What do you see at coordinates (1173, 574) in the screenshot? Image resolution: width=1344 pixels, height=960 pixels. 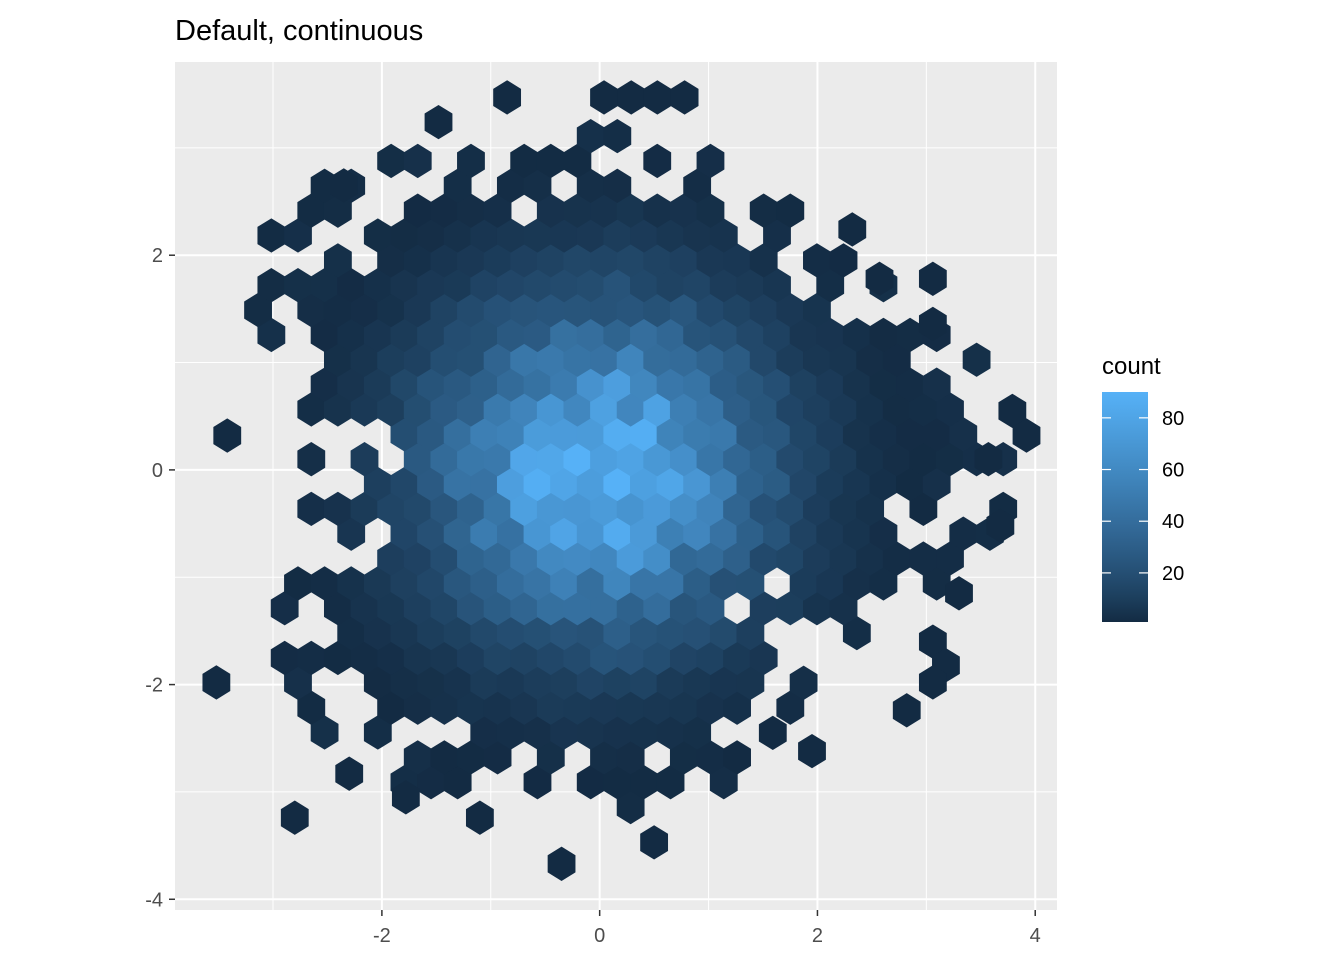 I see `legend-tick-label: 20` at bounding box center [1173, 574].